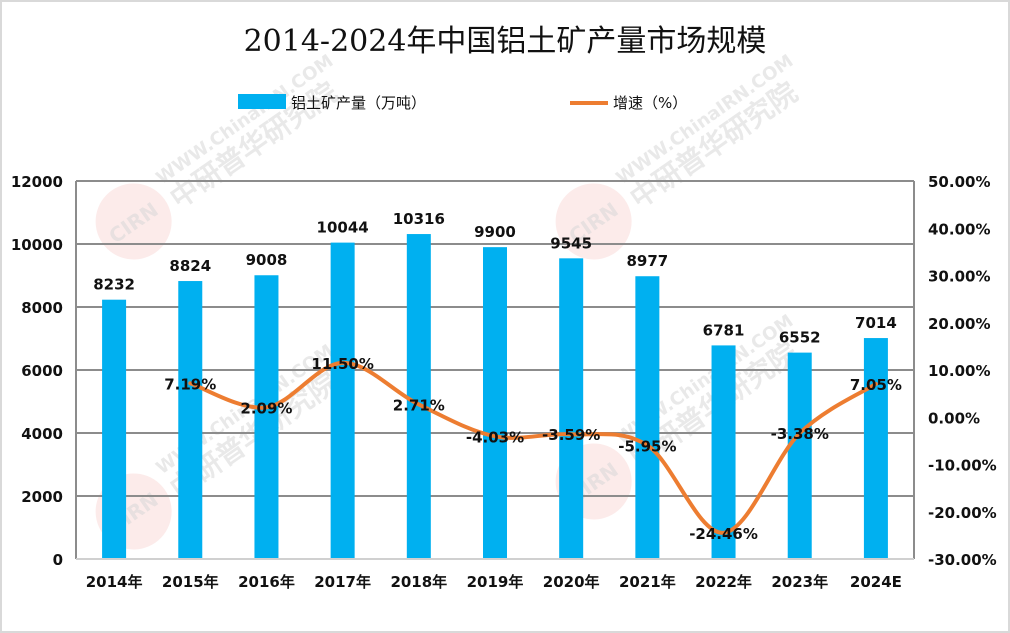 The image size is (1010, 633). I want to click on line-data-label: 7.19%, so click(190, 384).